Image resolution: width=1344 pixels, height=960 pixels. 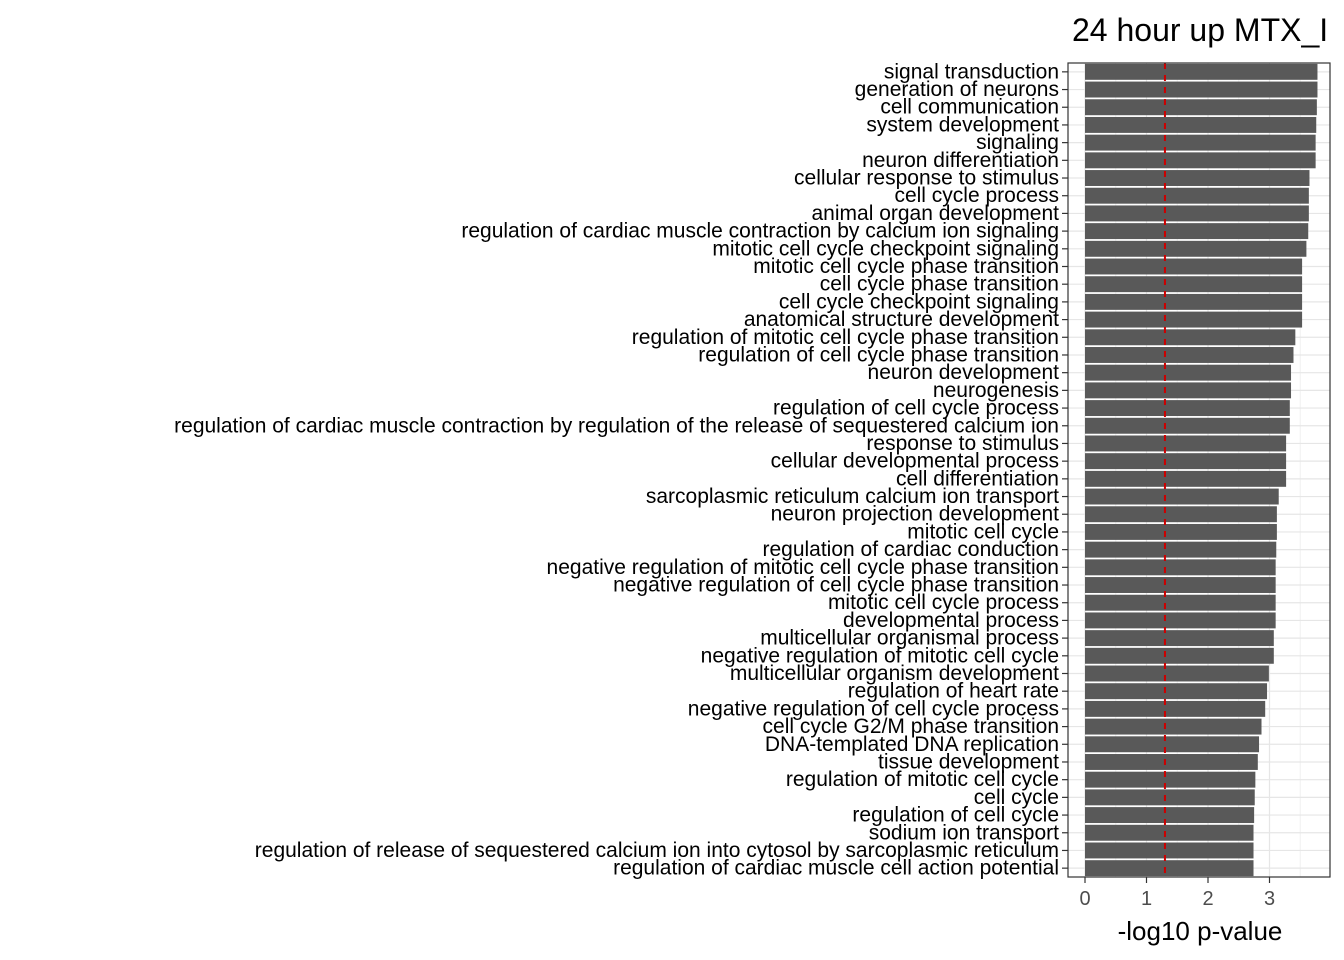 What do you see at coordinates (960, 160) in the screenshot?
I see `category-label: neuron differentiation` at bounding box center [960, 160].